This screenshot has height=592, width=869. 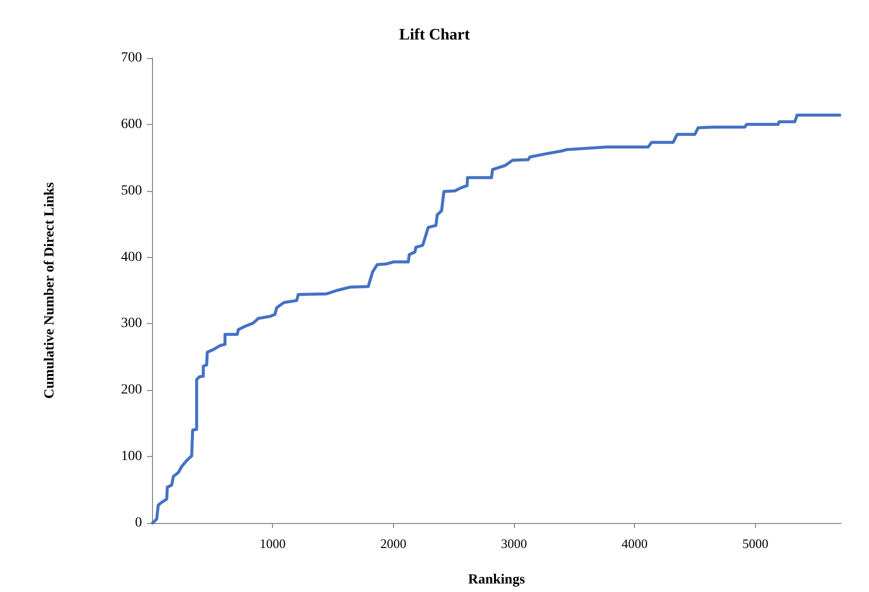 I want to click on x-tick-label: 4000, so click(x=635, y=543).